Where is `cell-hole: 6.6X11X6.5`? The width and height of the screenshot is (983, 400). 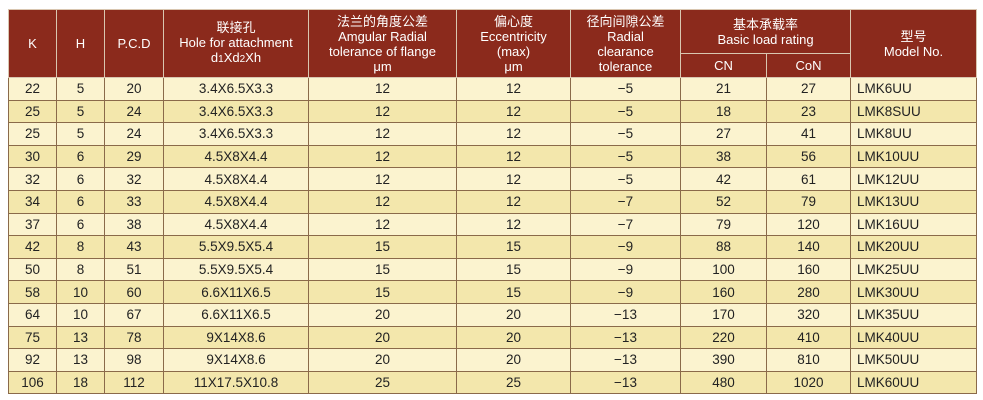
cell-hole: 6.6X11X6.5 is located at coordinates (236, 314).